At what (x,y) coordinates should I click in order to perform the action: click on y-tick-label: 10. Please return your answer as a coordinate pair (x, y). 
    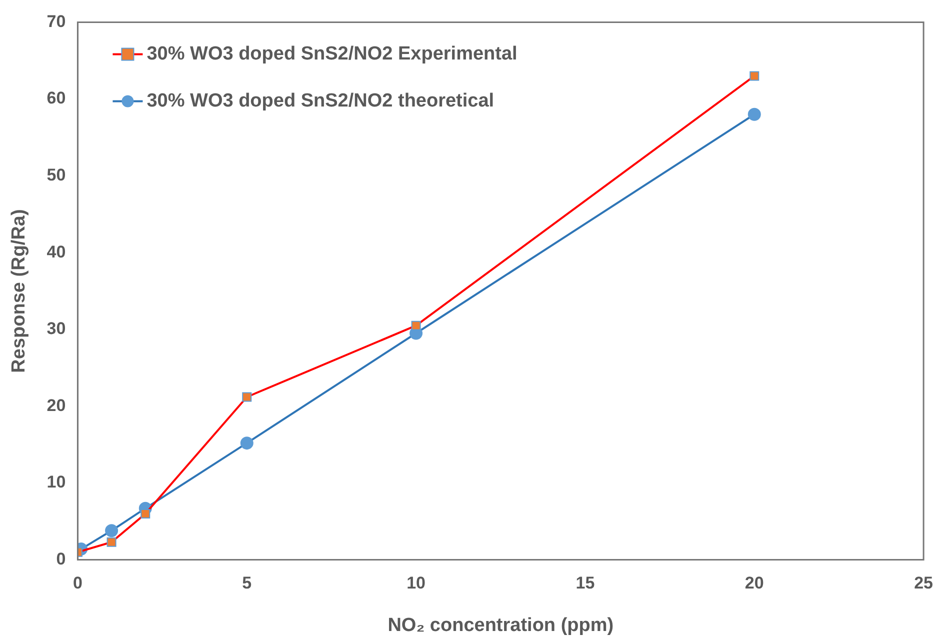
    Looking at the image, I should click on (56, 482).